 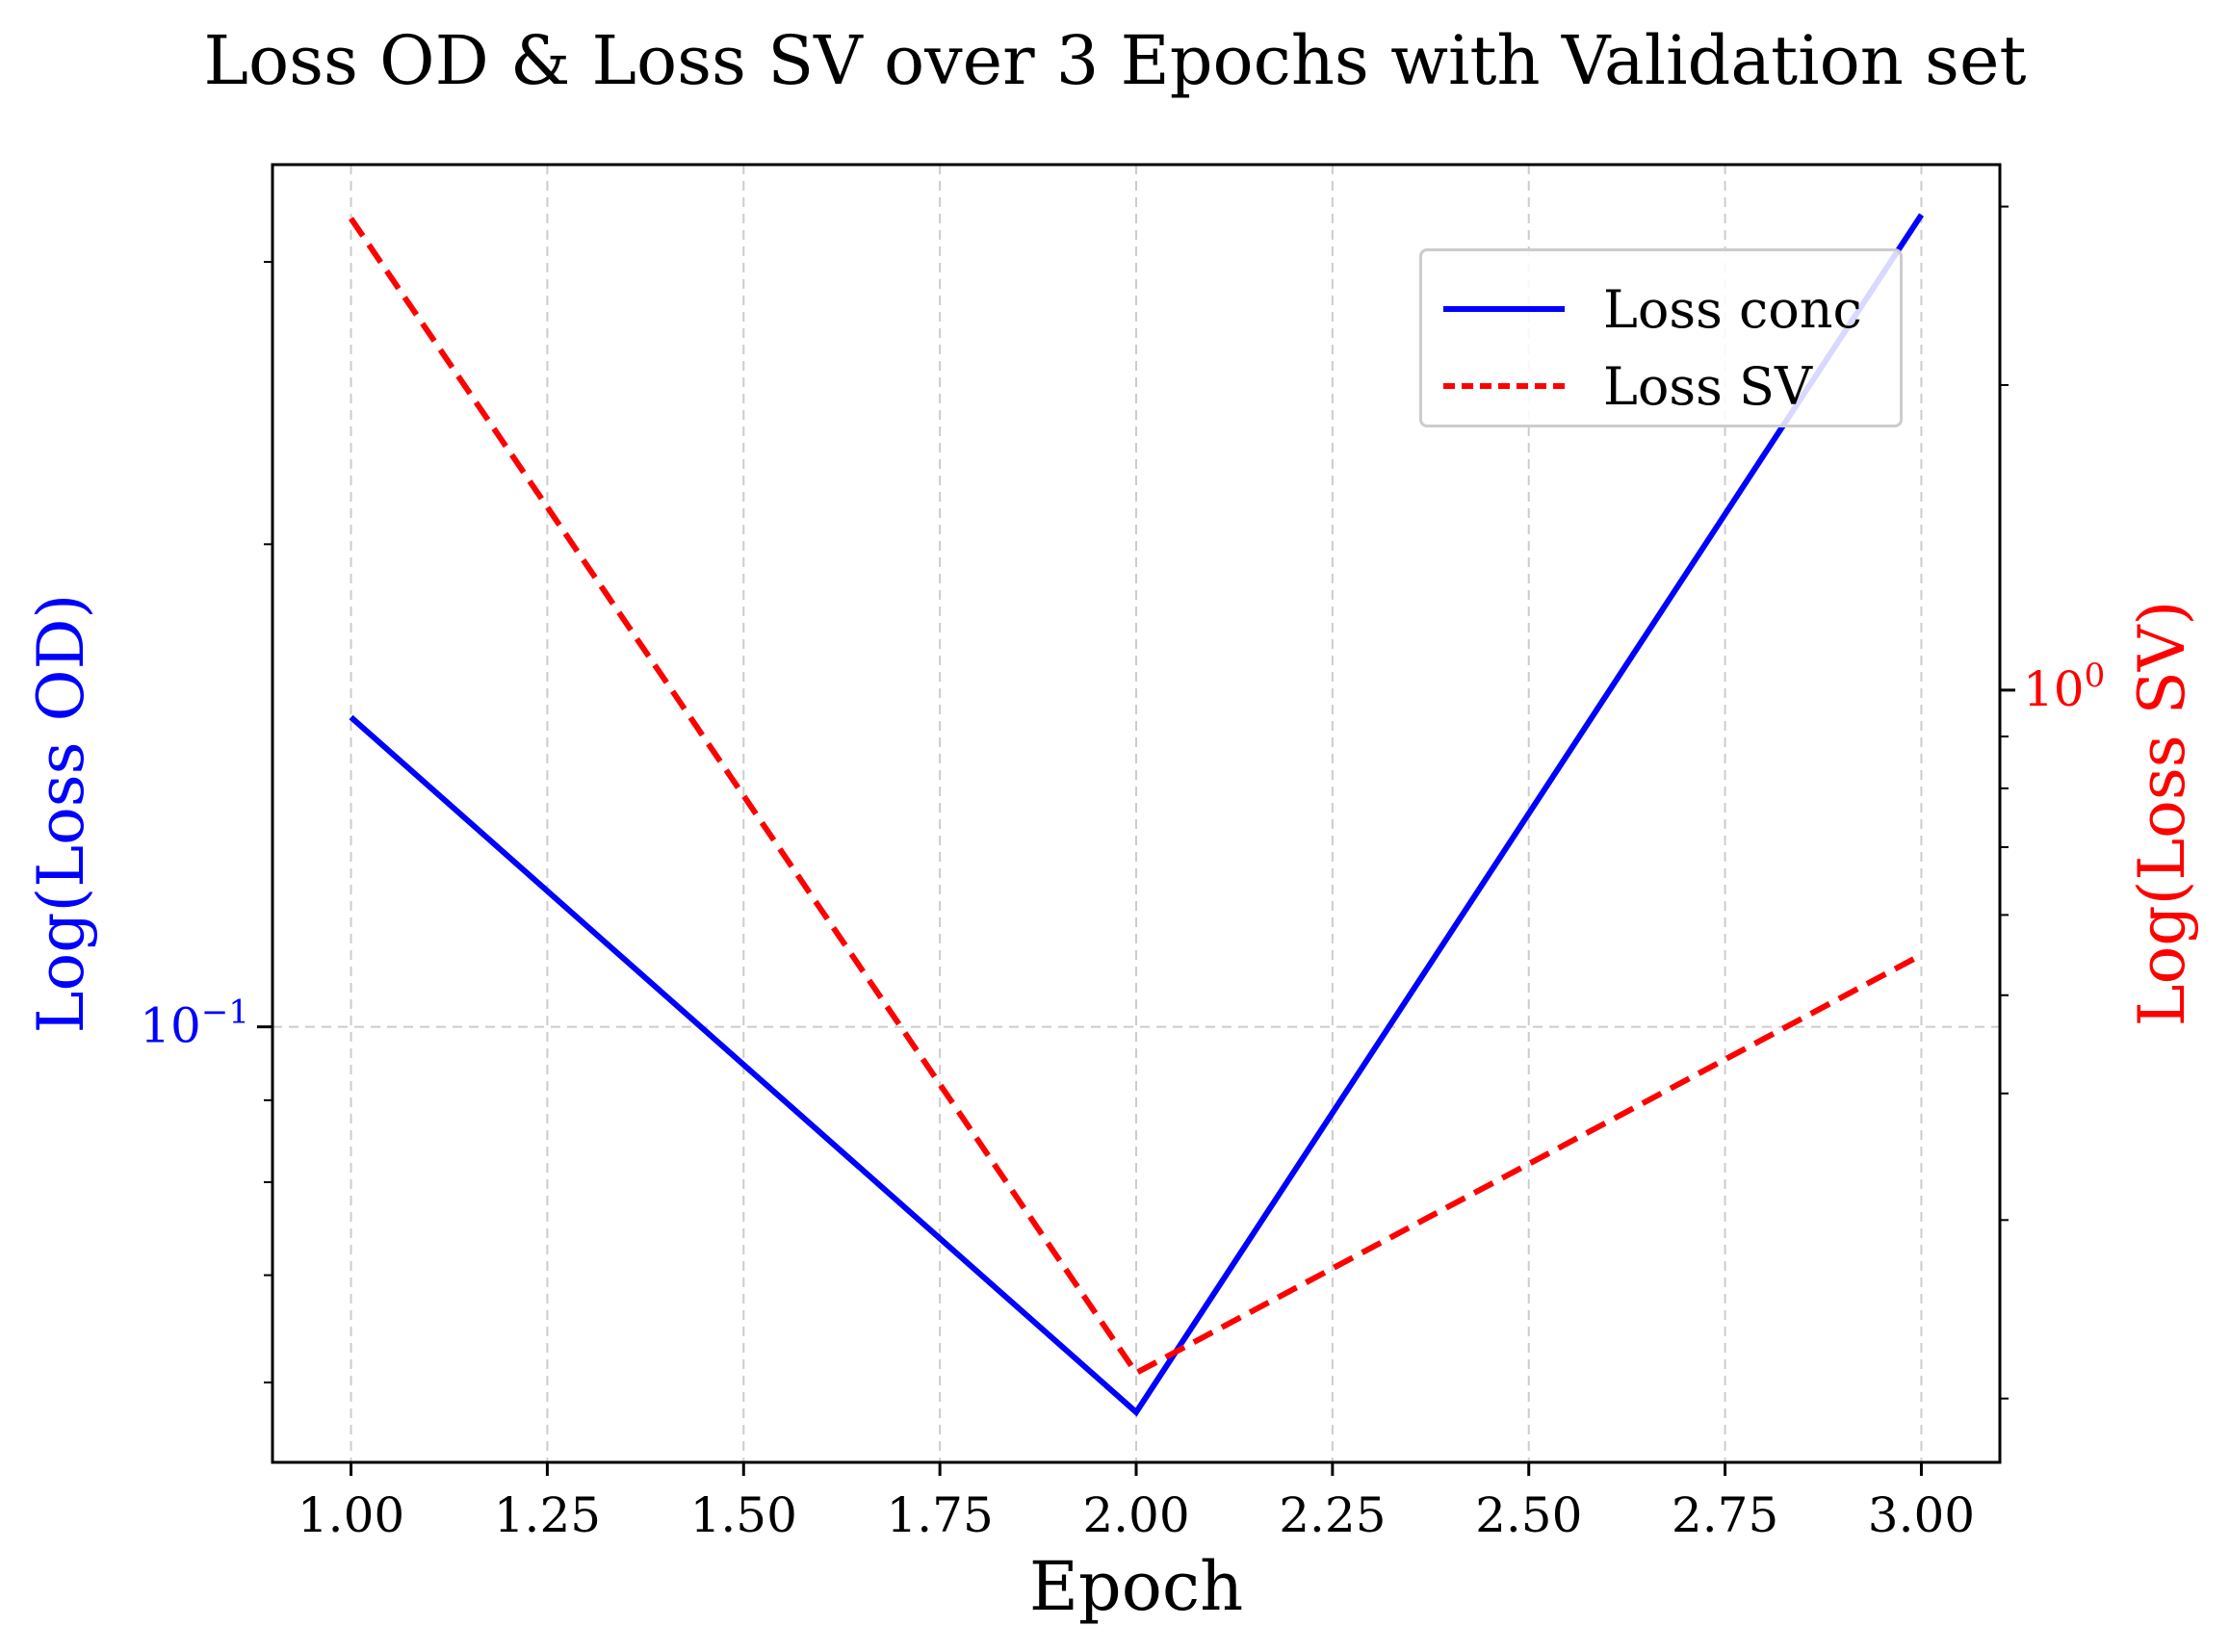 I want to click on y-left-tick-label: 10−1, so click(x=194, y=1024).